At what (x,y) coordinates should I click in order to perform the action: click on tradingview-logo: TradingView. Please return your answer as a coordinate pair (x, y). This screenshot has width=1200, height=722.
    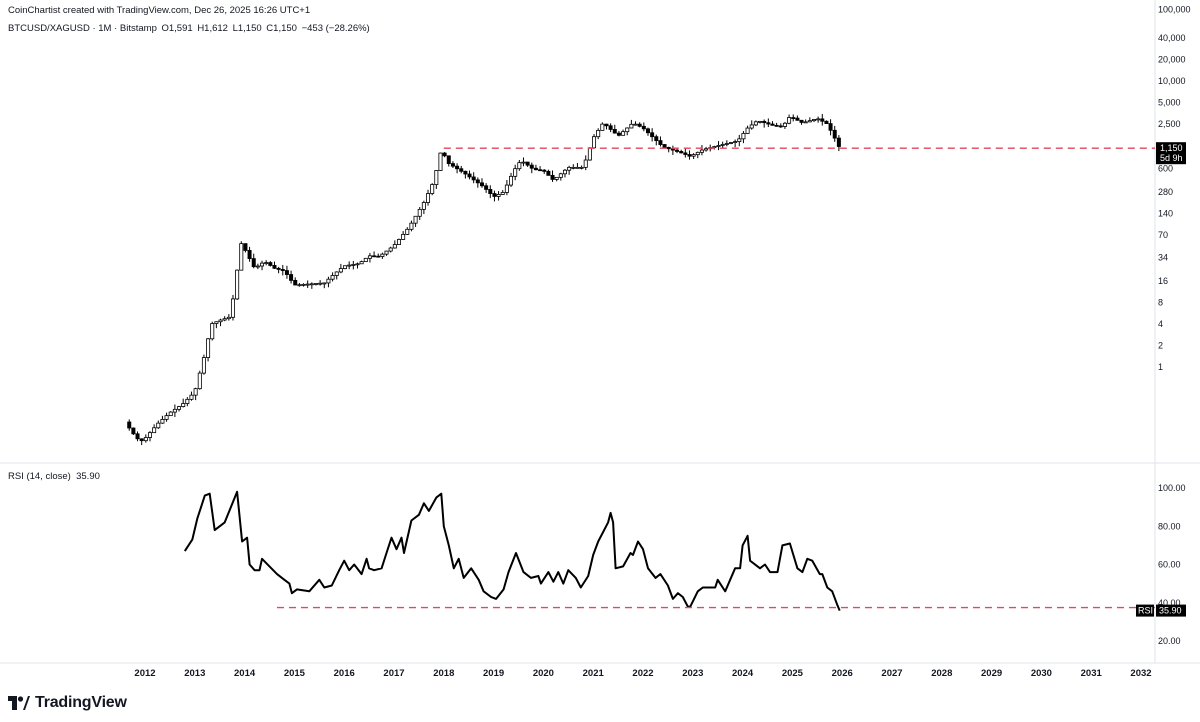
    Looking at the image, I should click on (67, 703).